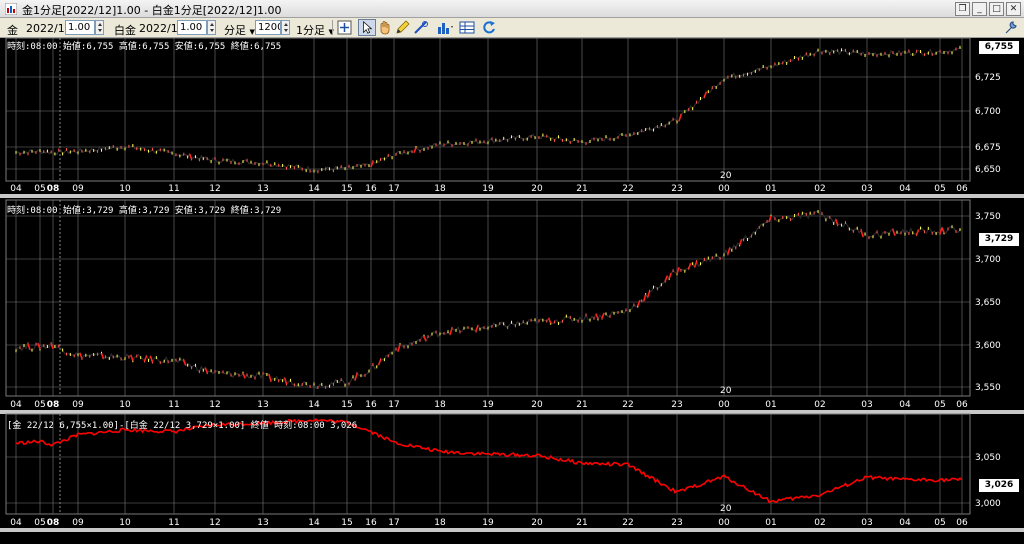  What do you see at coordinates (988, 303) in the screenshot?
I see `y-tick-label: 3,650` at bounding box center [988, 303].